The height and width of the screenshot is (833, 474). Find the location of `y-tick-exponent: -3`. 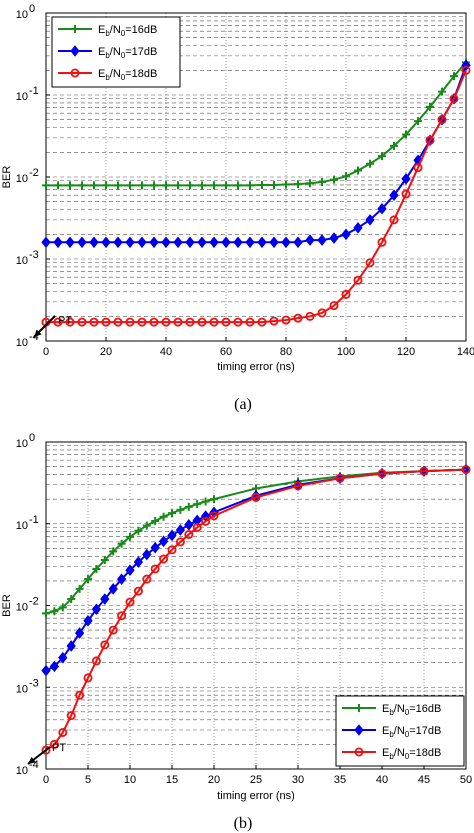

y-tick-exponent: -3 is located at coordinates (34, 255).